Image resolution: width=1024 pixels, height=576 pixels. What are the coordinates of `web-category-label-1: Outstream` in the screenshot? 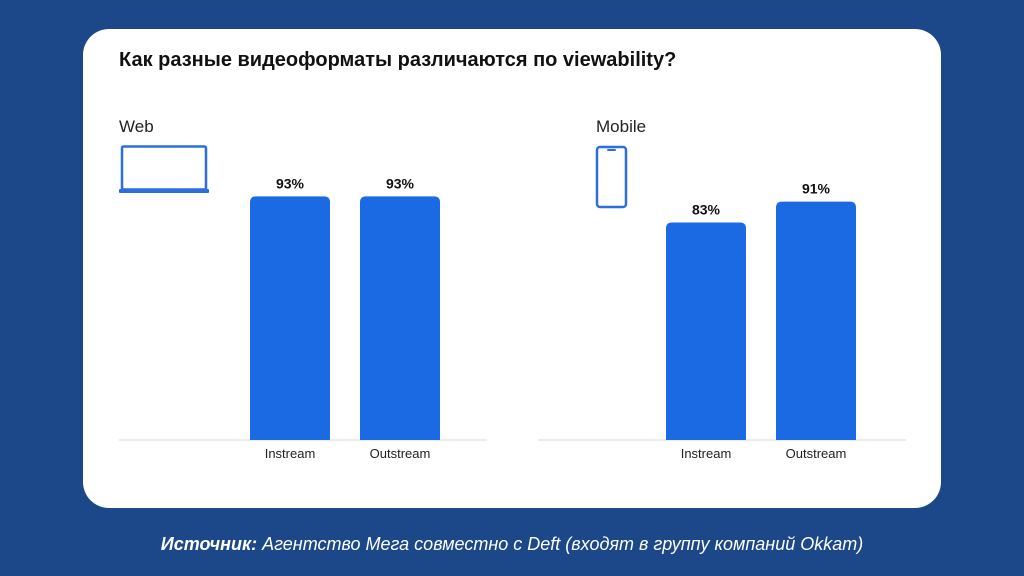 It's located at (400, 453).